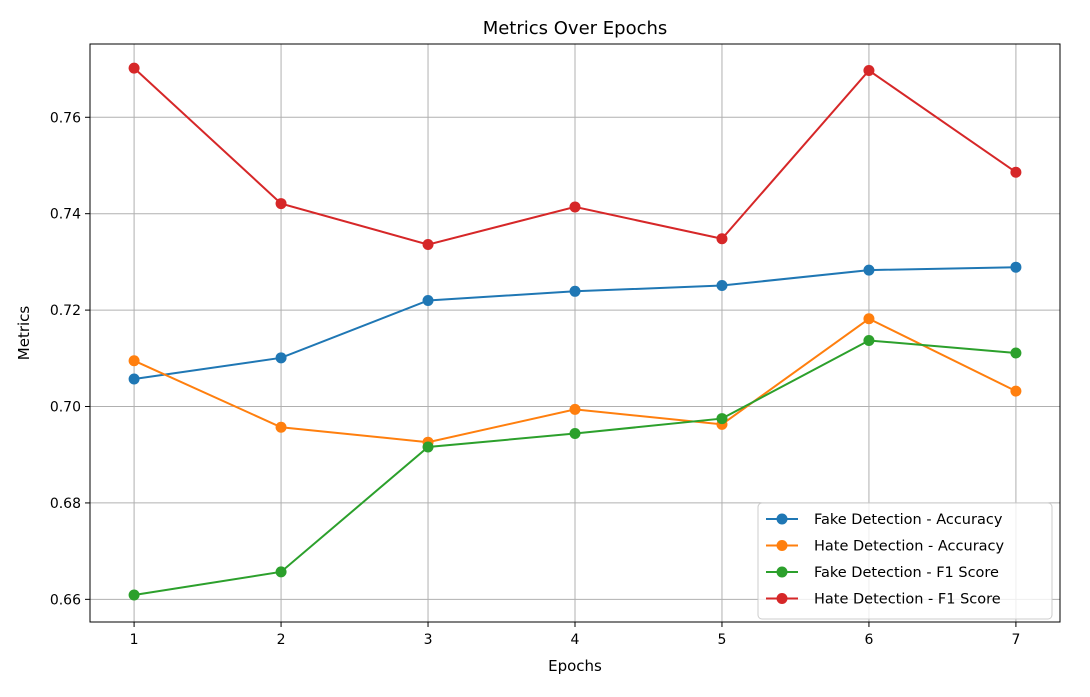 Image resolution: width=1090 pixels, height=697 pixels. Describe the element at coordinates (65, 215) in the screenshot. I see `y-tick-label: 0.74` at that location.